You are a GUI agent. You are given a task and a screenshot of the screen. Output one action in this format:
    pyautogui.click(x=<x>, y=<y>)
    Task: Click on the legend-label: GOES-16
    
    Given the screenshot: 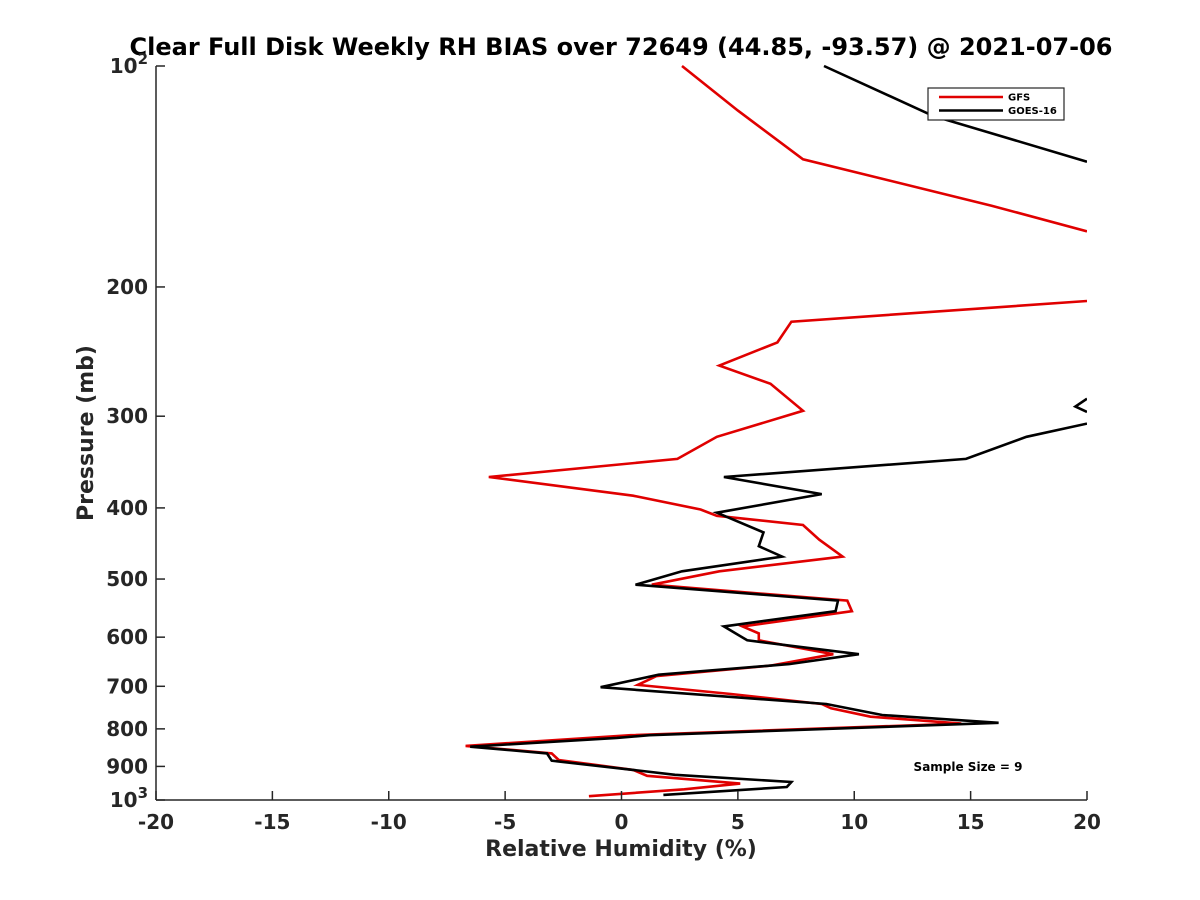 What is the action you would take?
    pyautogui.click(x=1032, y=111)
    